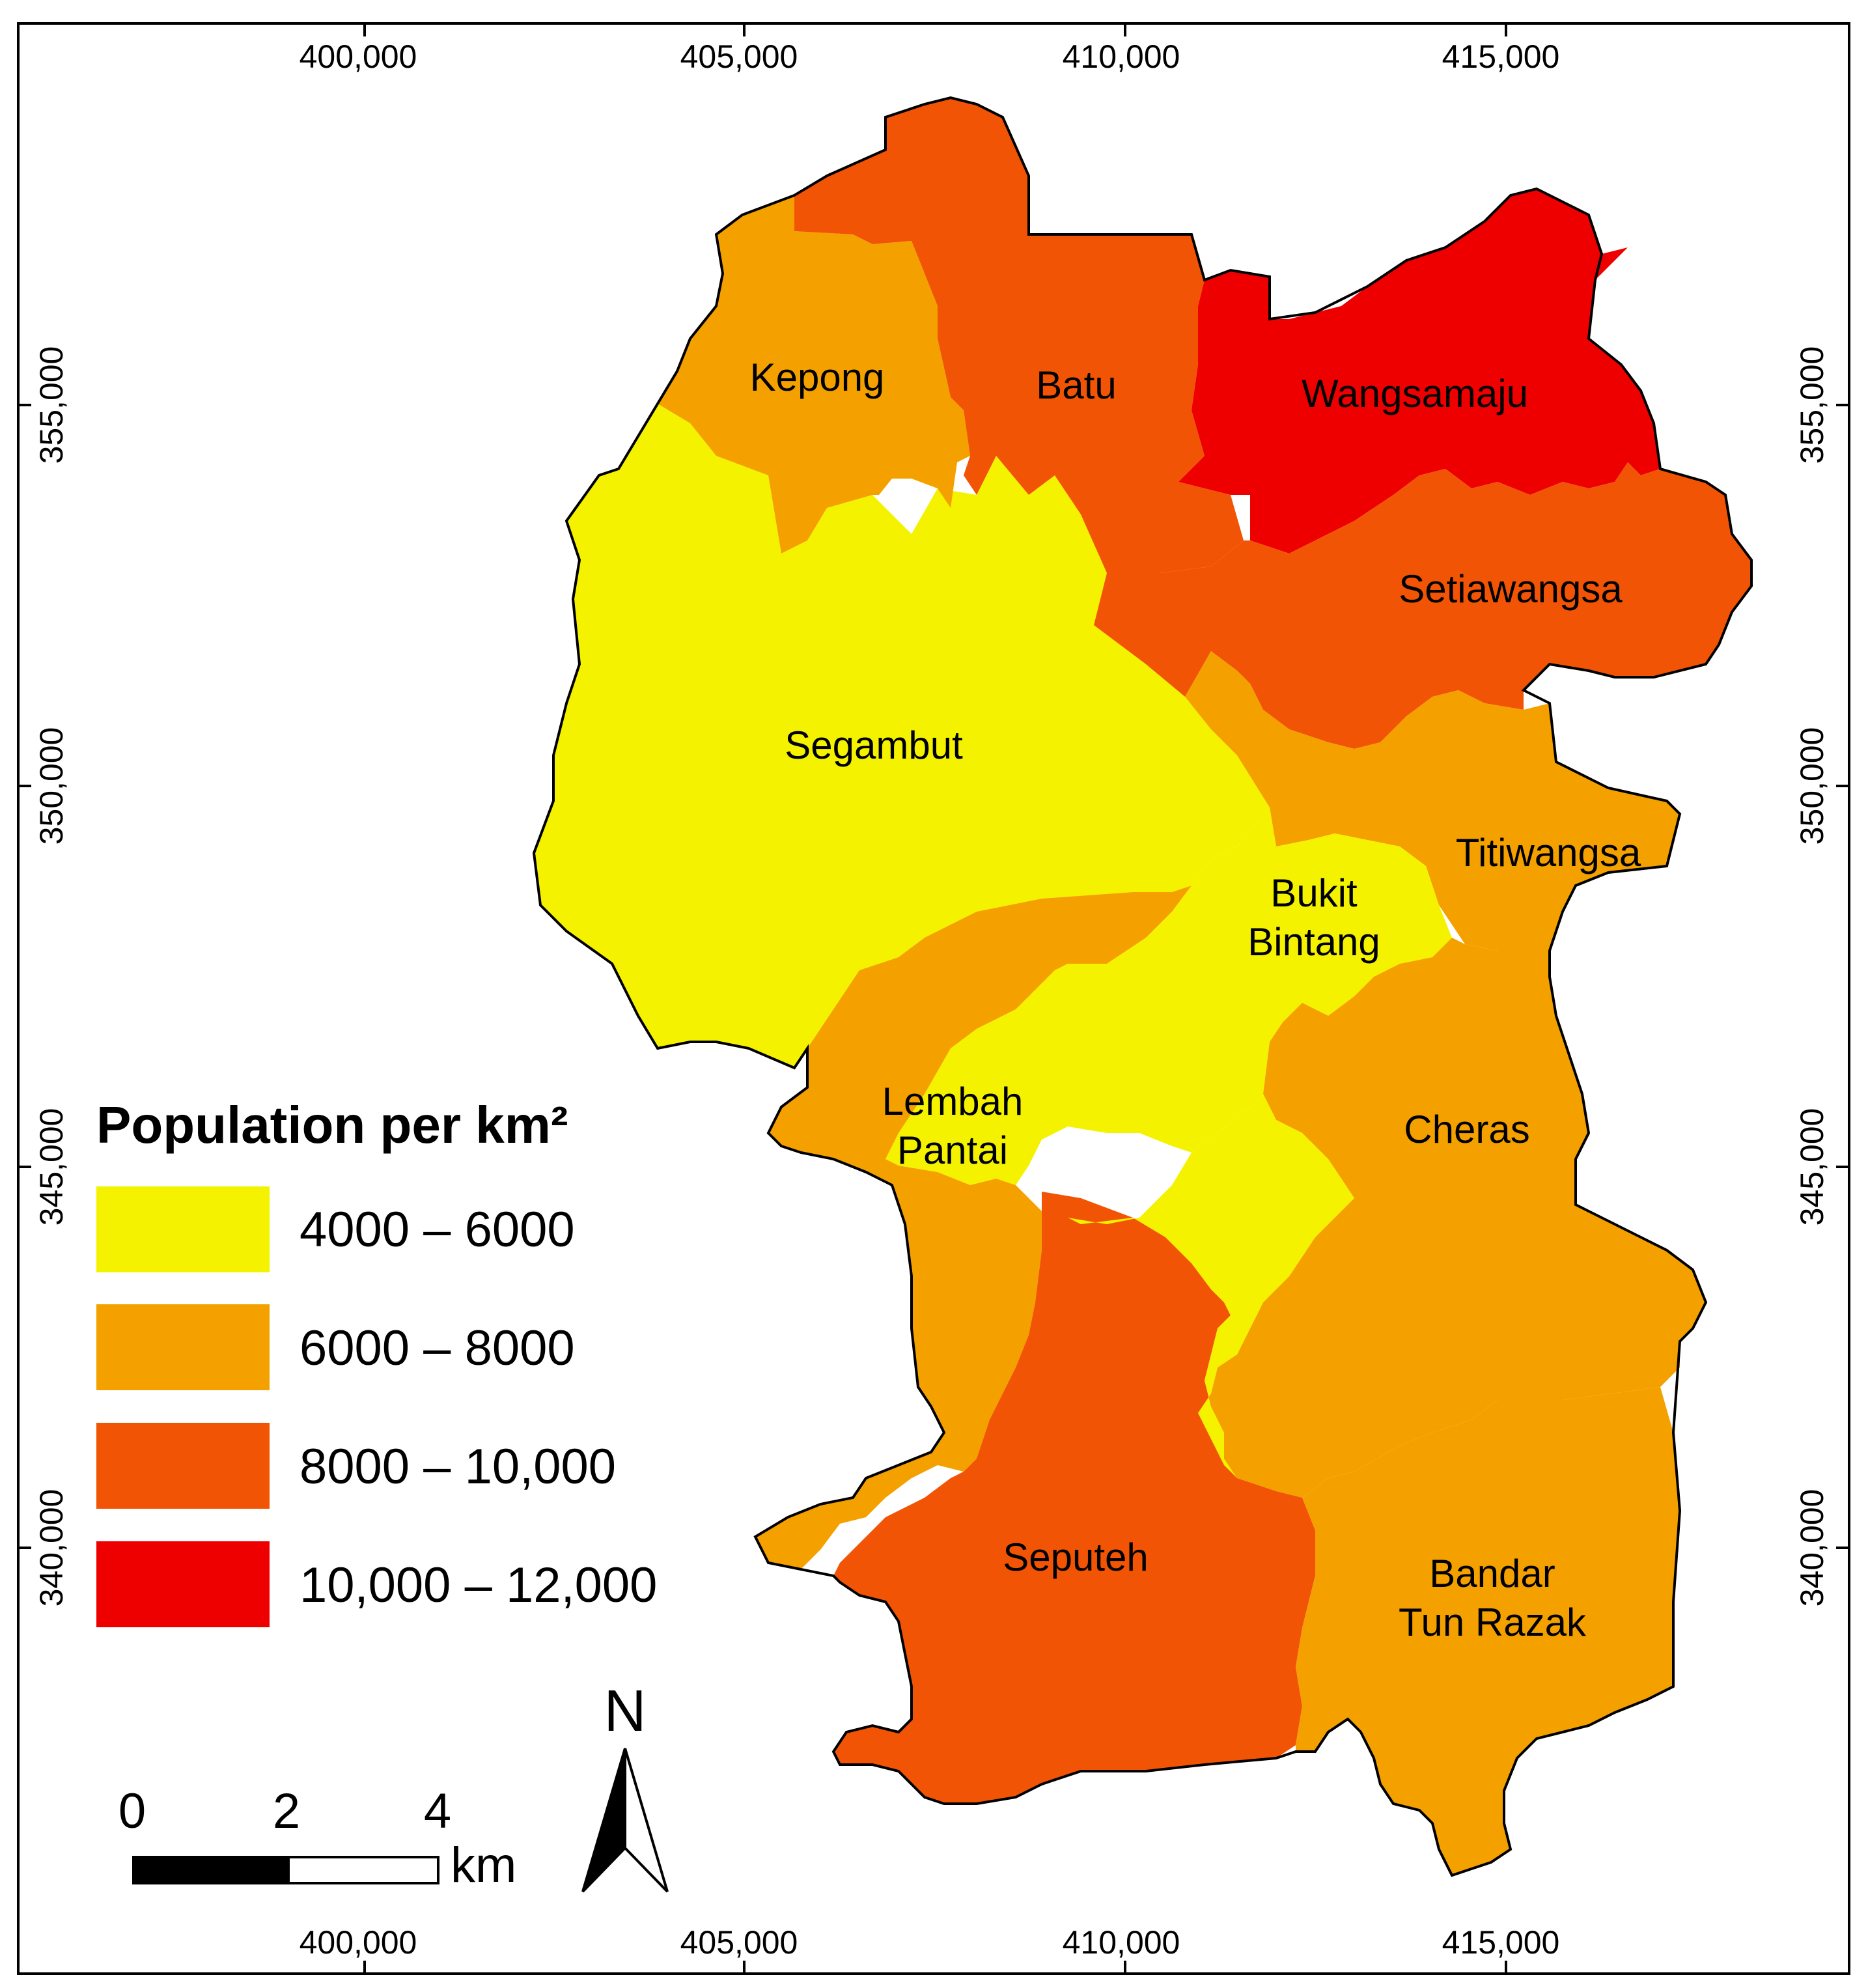 This screenshot has height=1988, width=1868. Describe the element at coordinates (437, 1348) in the screenshot. I see `legend-label: 6000 – 8000` at that location.